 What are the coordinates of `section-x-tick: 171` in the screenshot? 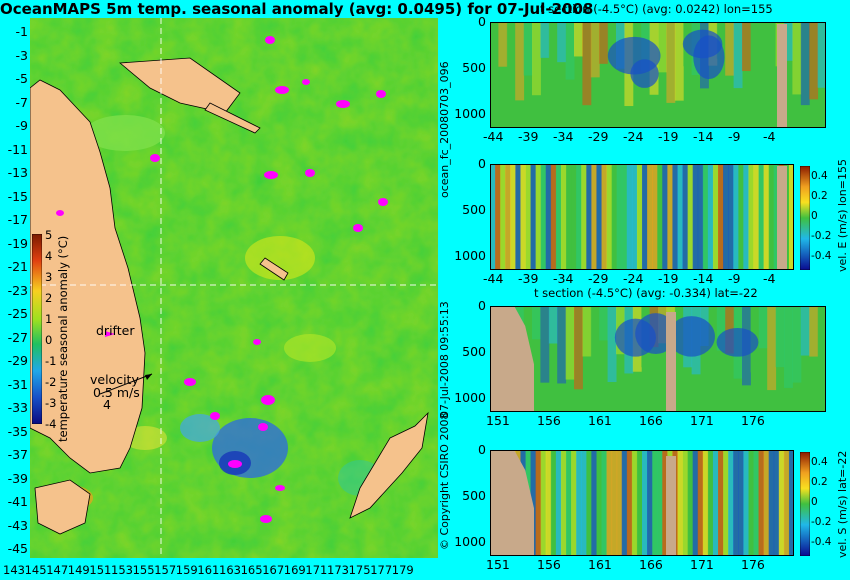 It's located at (702, 420).